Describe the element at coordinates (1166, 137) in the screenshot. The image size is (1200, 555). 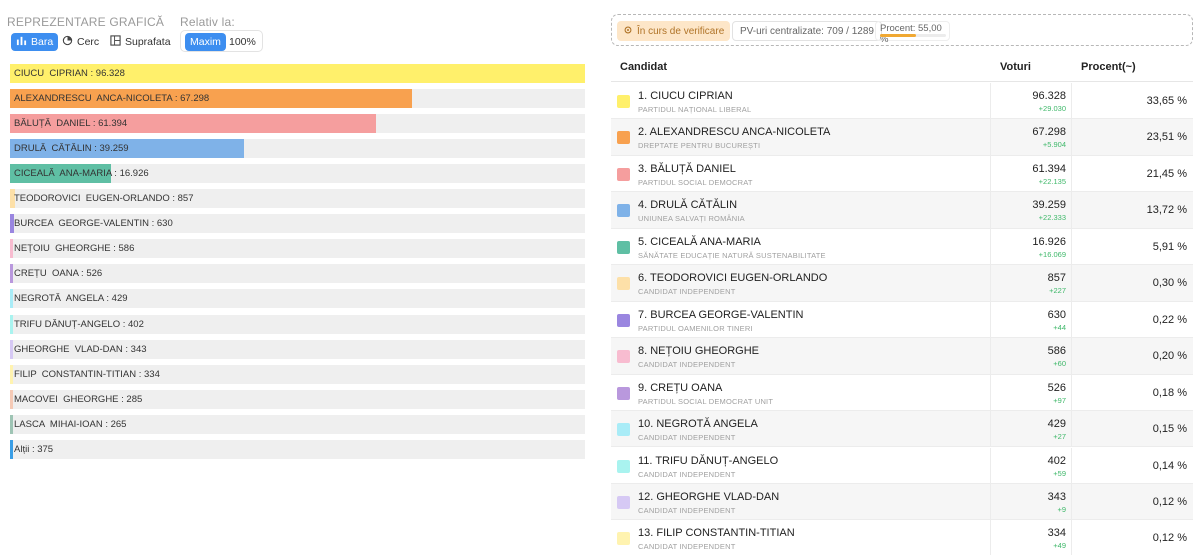
I see `percent-value: 23,51 %` at that location.